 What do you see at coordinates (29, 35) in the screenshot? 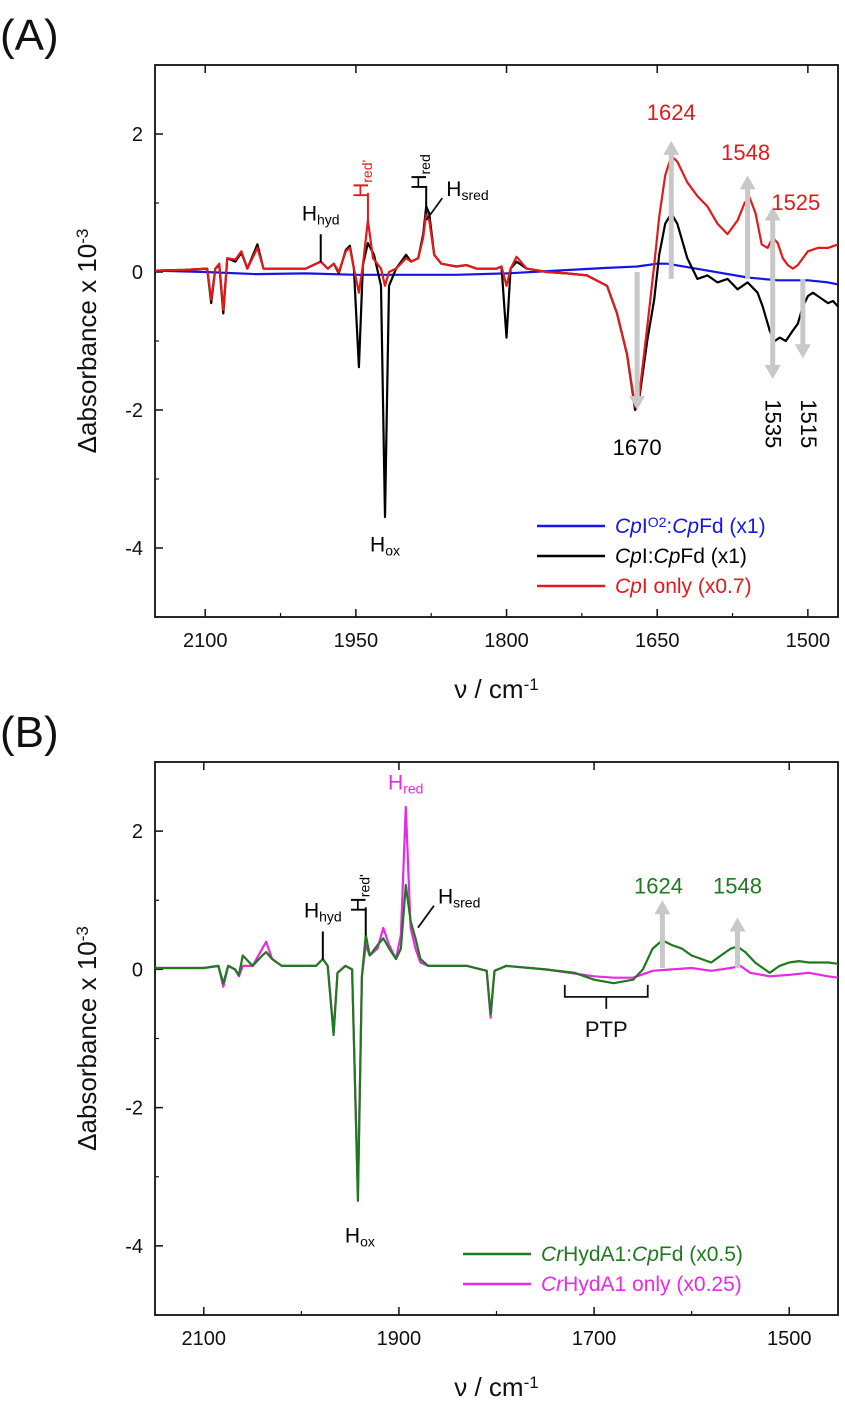
I see `panel-letter: (A)` at bounding box center [29, 35].